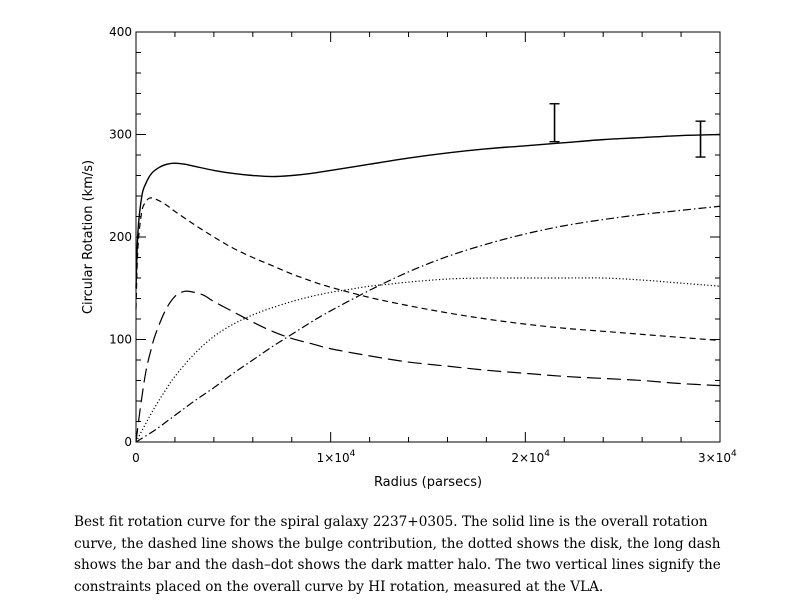 The image size is (800, 600). I want to click on y-tick-label: 300, so click(120, 135).